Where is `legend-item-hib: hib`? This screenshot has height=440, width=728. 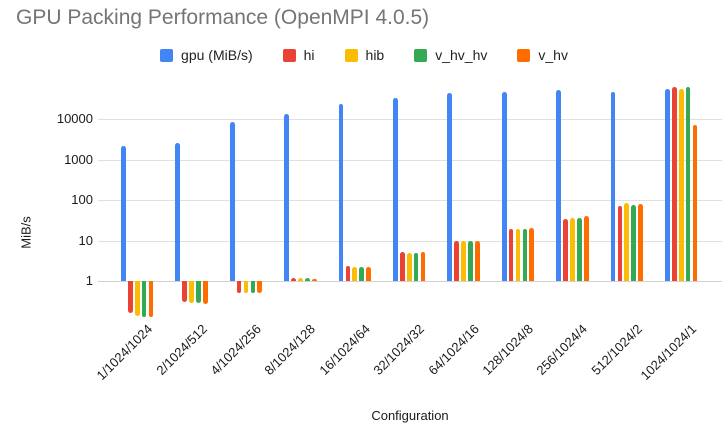
legend-item-hib: hib is located at coordinates (364, 55).